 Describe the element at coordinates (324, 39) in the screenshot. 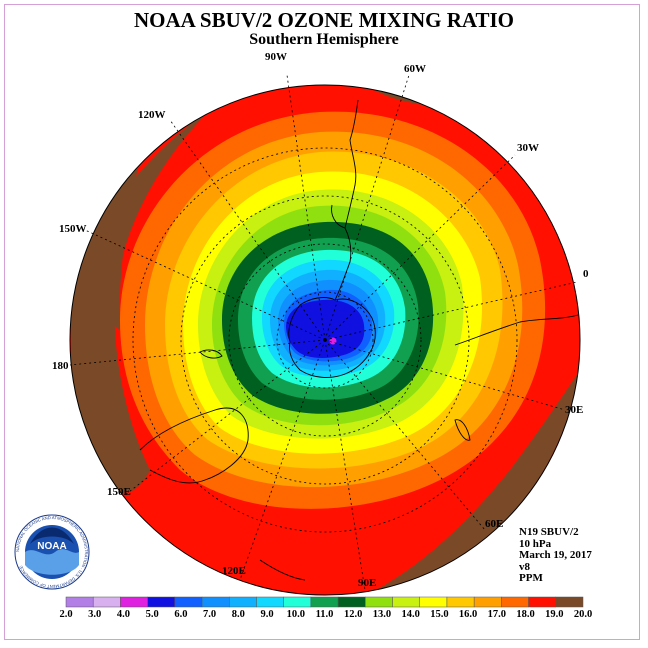

I see `page-subtitle: Southern Hemisphere` at that location.